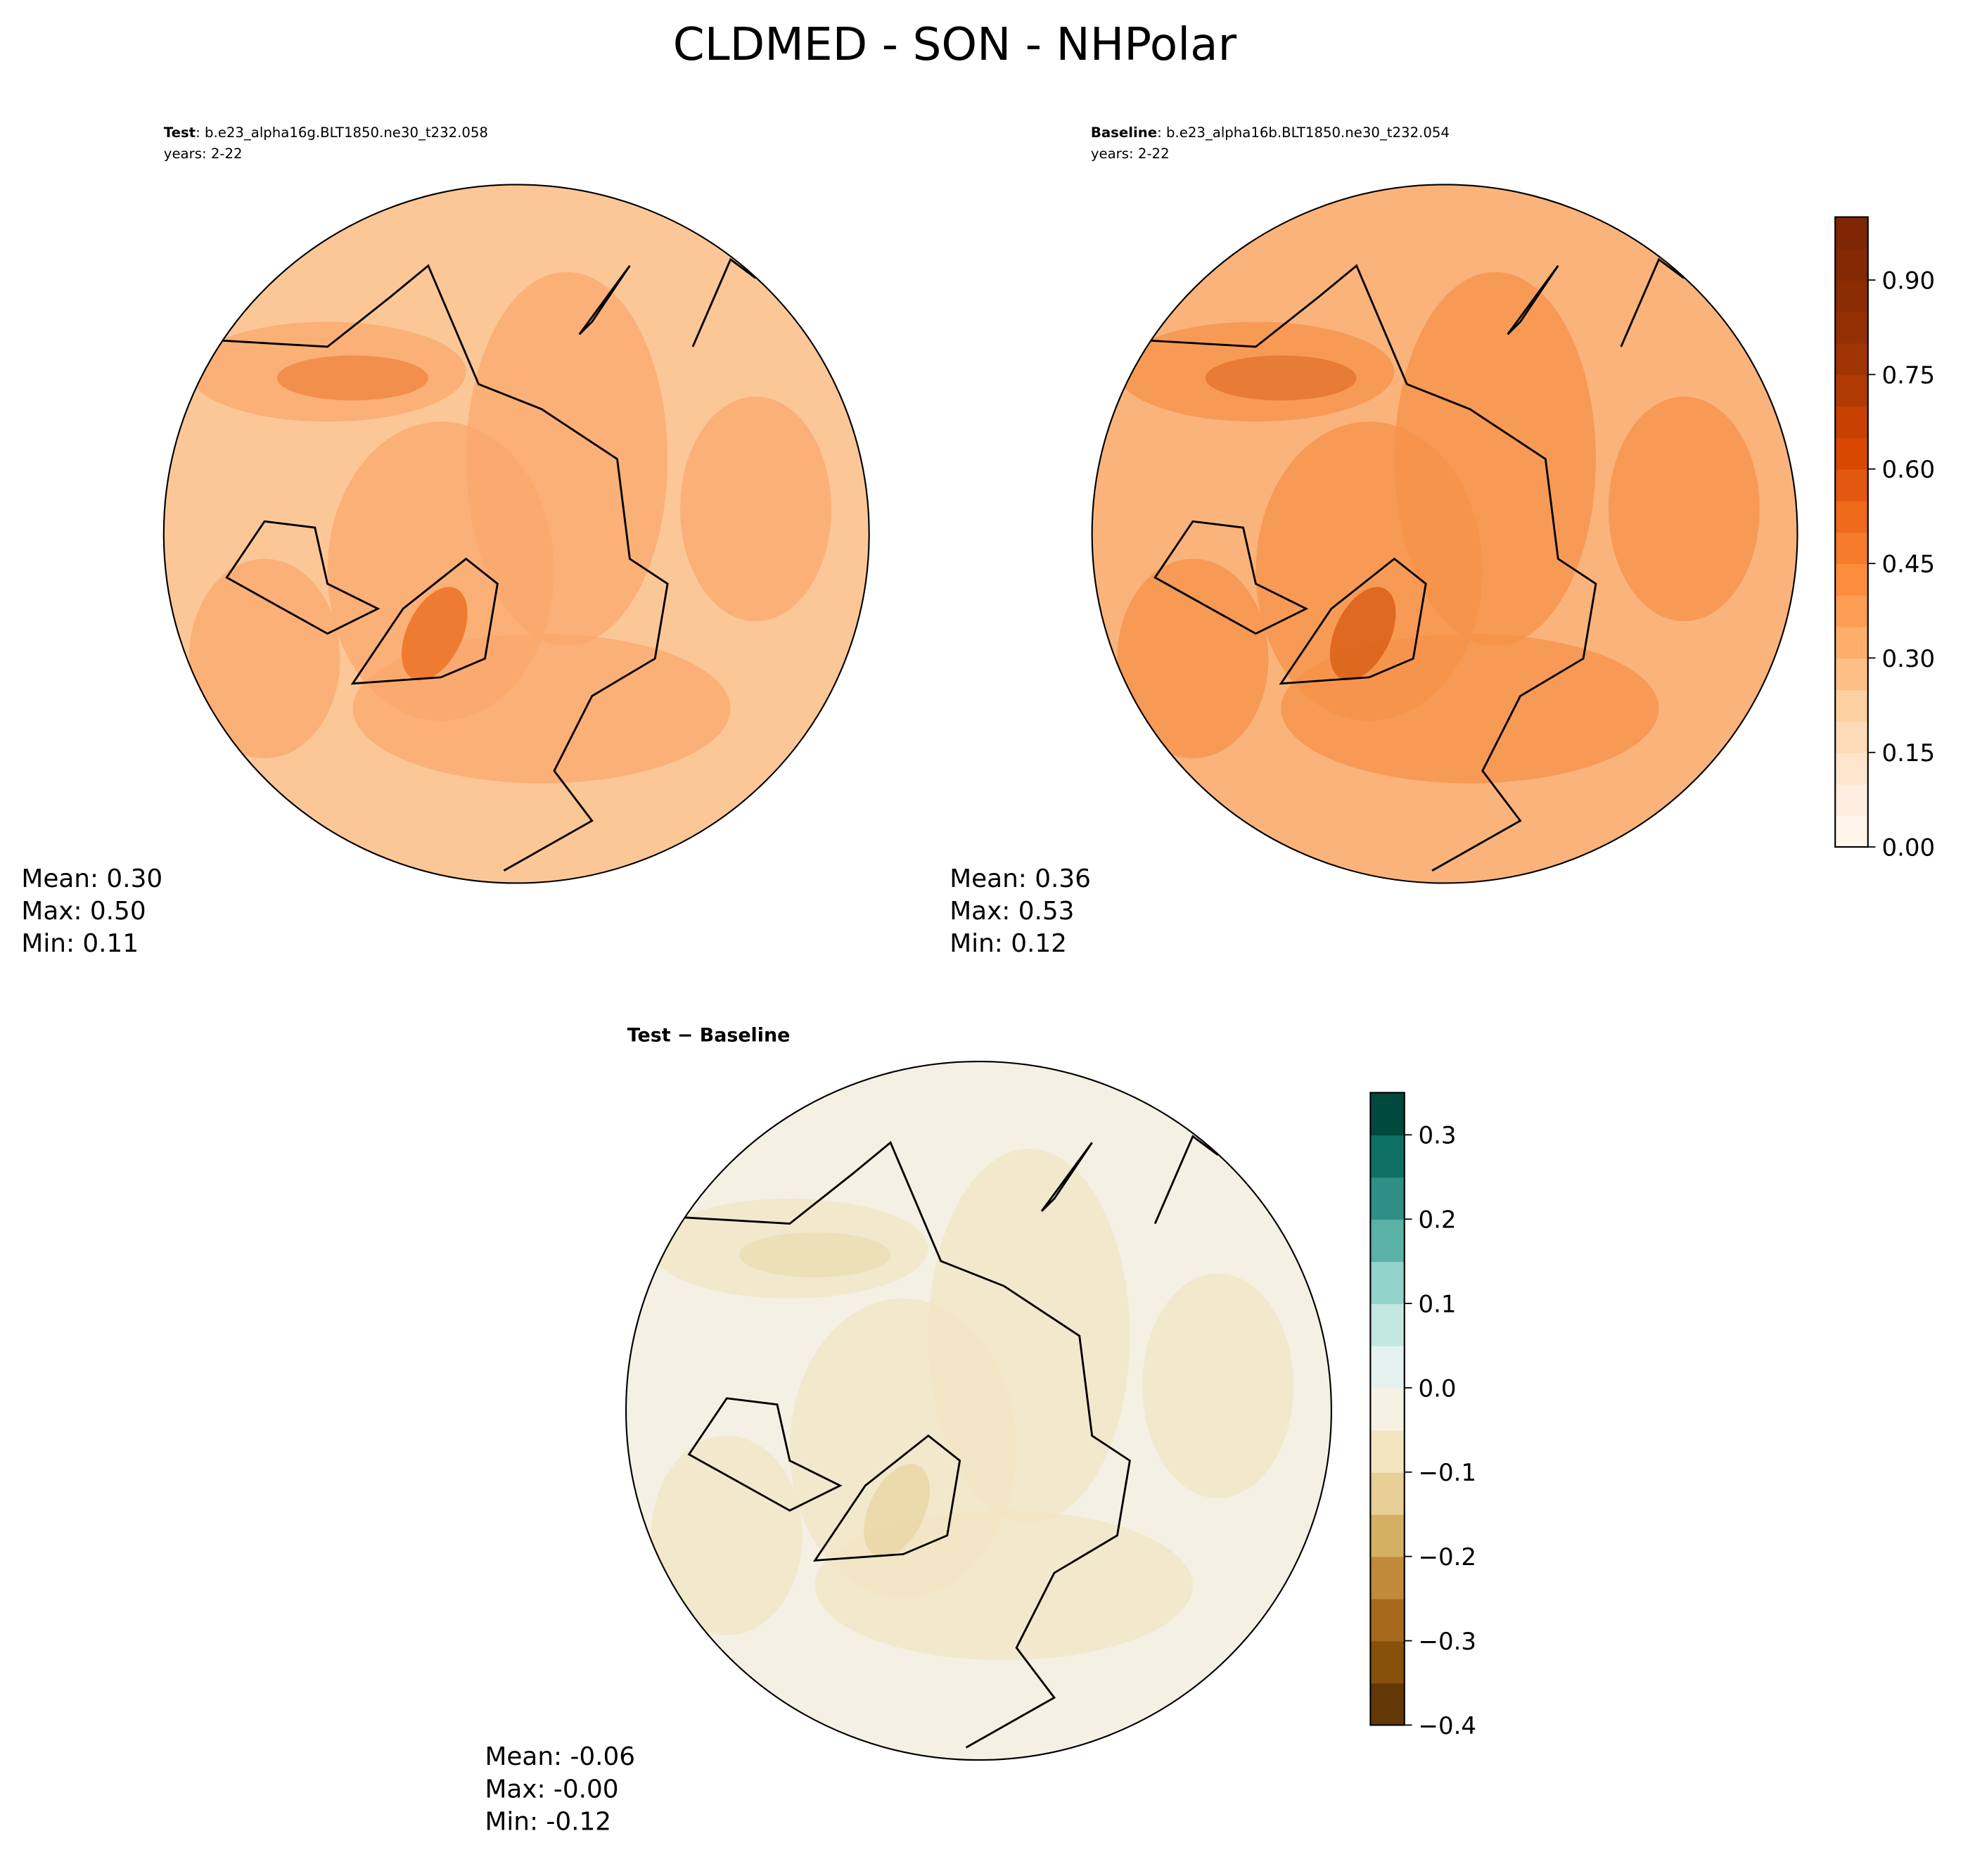 This screenshot has width=1975, height=1876. Describe the element at coordinates (1437, 1304) in the screenshot. I see `colorbar-tick-label: 0.1` at that location.